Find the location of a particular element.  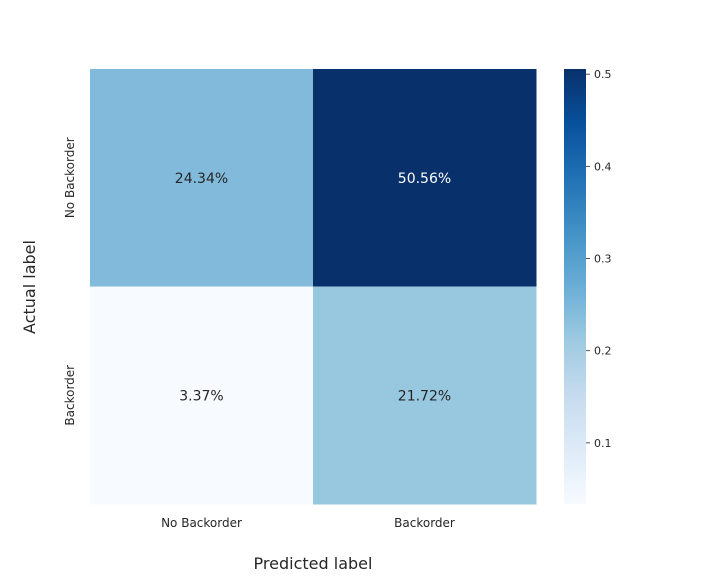

colorbar-tick-label: 0.5 is located at coordinates (603, 74).